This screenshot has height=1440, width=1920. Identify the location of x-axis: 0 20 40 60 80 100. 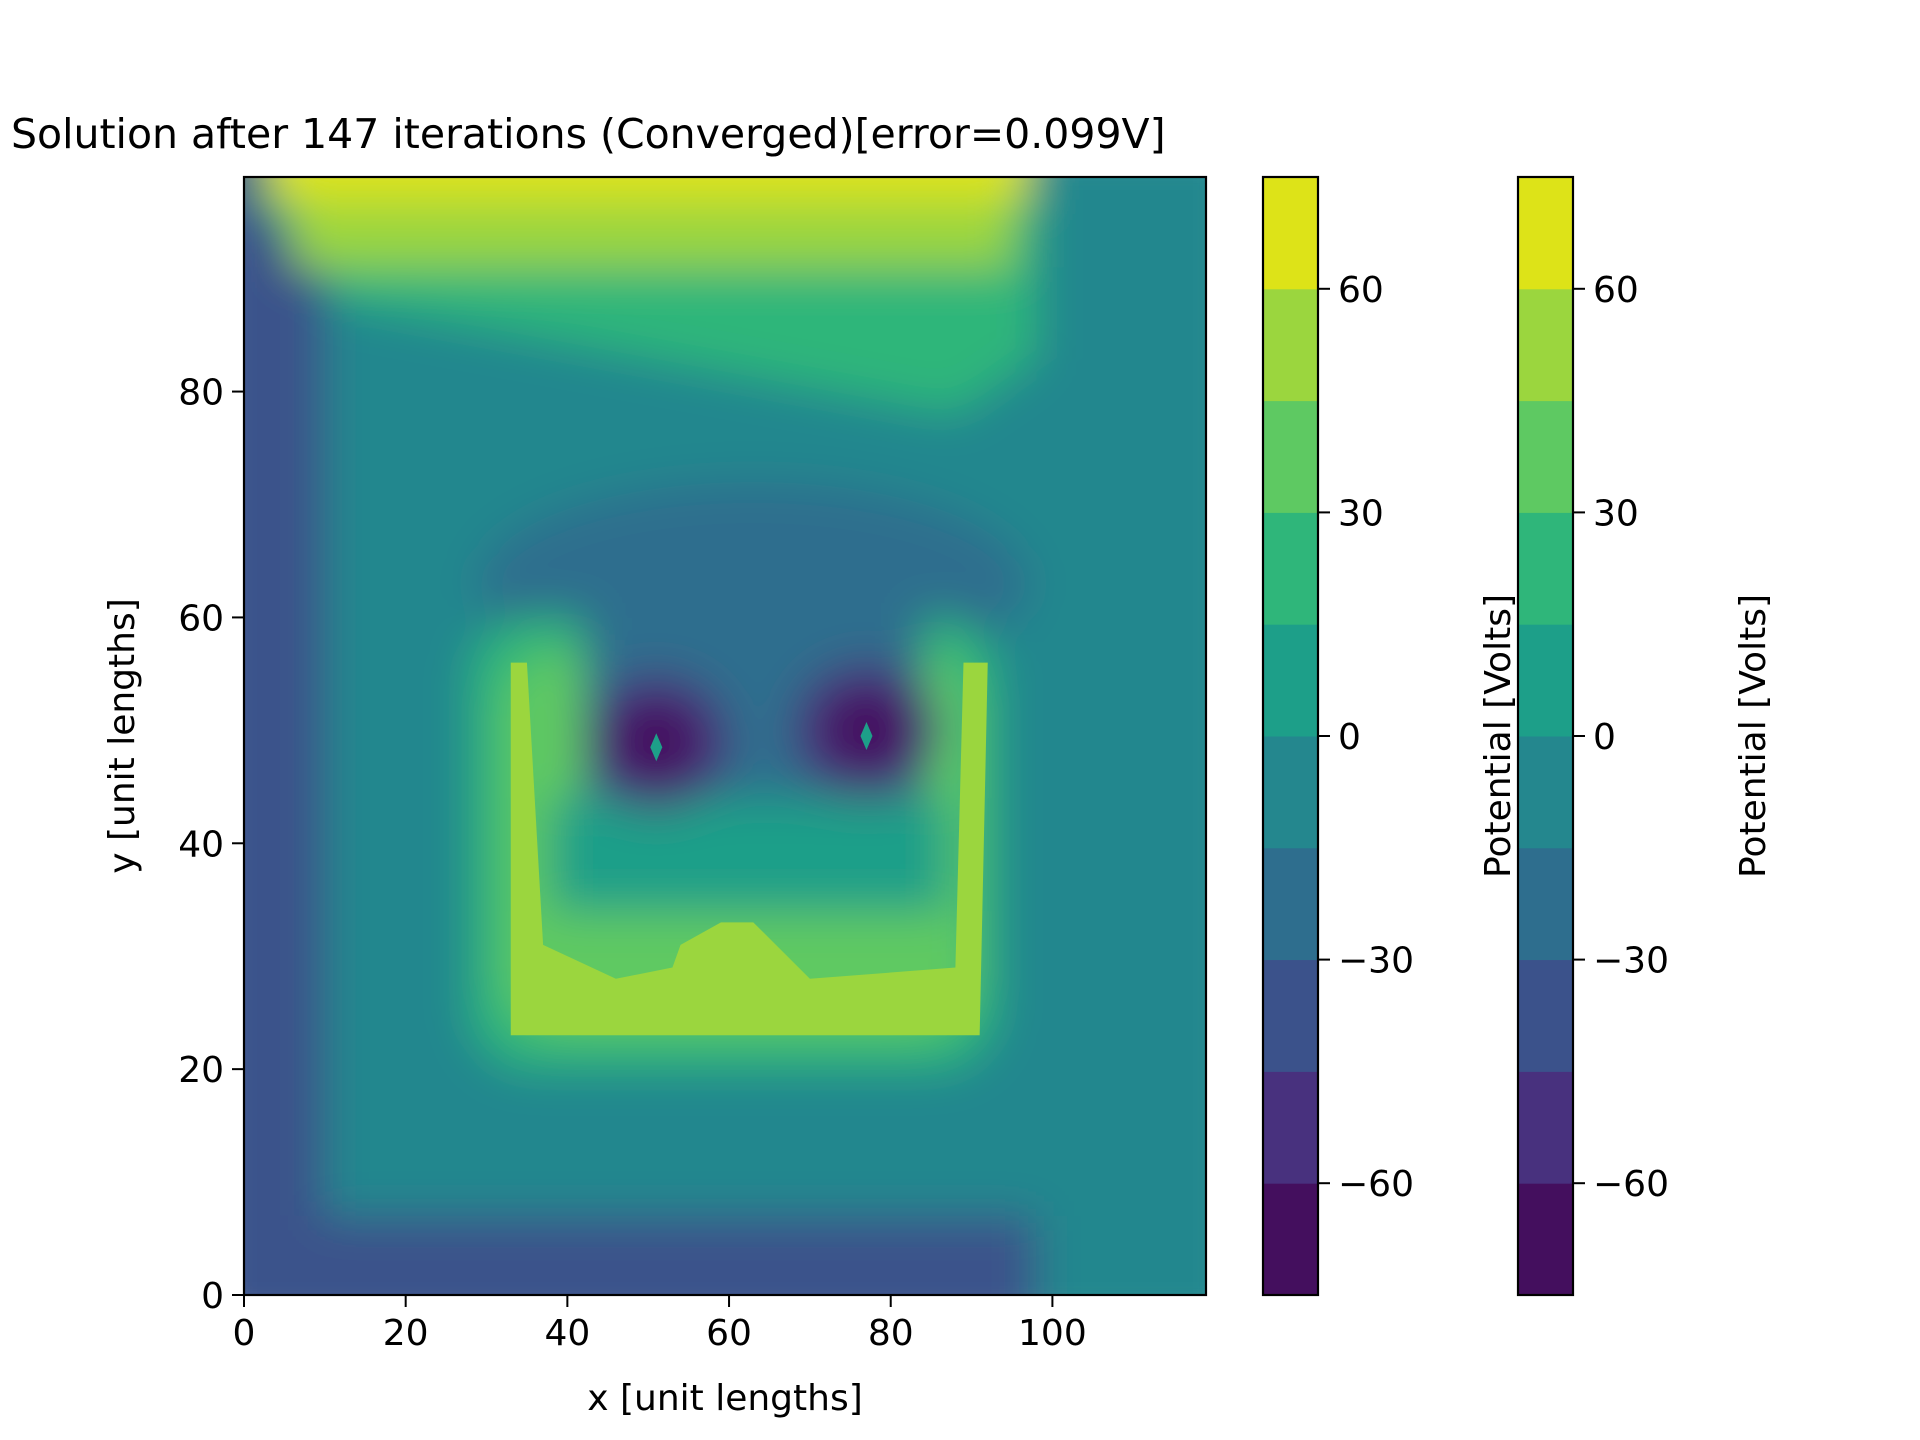
(660, 1324).